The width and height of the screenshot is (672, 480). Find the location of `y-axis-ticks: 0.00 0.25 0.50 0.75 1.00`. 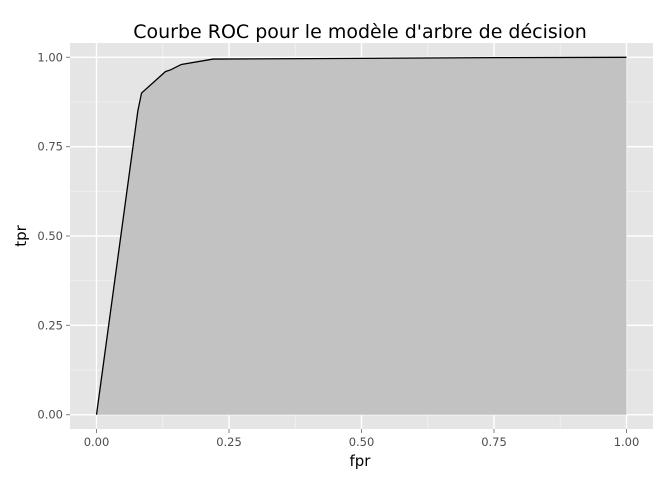

y-axis-ticks: 0.00 0.25 0.50 0.75 1.00 is located at coordinates (53, 236).